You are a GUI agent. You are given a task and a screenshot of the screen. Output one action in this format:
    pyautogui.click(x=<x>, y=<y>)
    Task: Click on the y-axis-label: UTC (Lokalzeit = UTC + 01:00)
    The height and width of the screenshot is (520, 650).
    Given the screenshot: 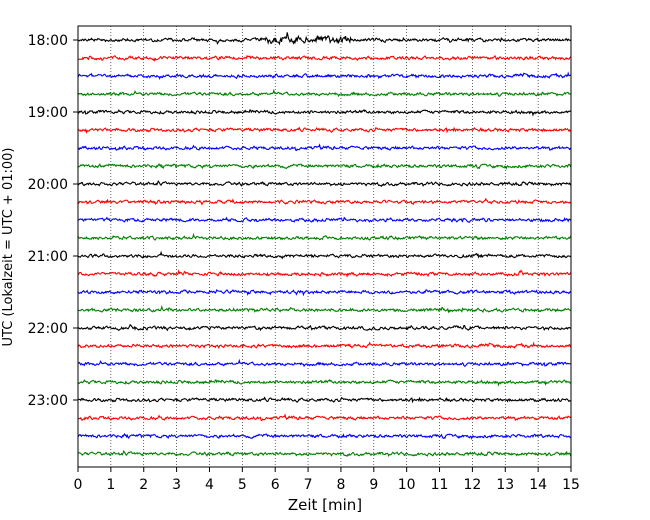 What is the action you would take?
    pyautogui.click(x=8, y=247)
    